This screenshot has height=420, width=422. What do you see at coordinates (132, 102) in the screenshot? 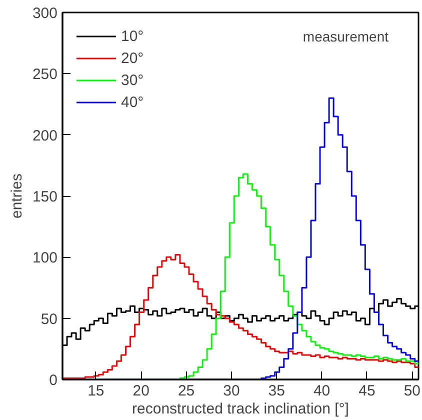
I see `legend-label: 40°` at bounding box center [132, 102].